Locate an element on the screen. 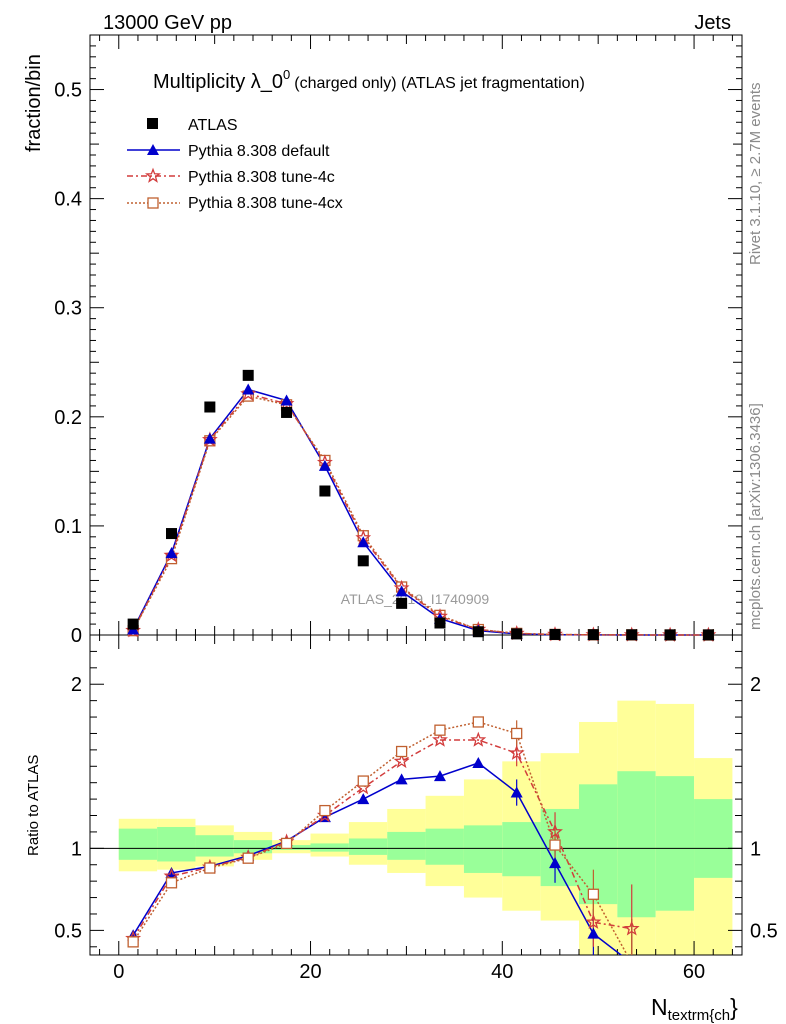  y-tick-label-top: 0.2 is located at coordinates (68, 418).